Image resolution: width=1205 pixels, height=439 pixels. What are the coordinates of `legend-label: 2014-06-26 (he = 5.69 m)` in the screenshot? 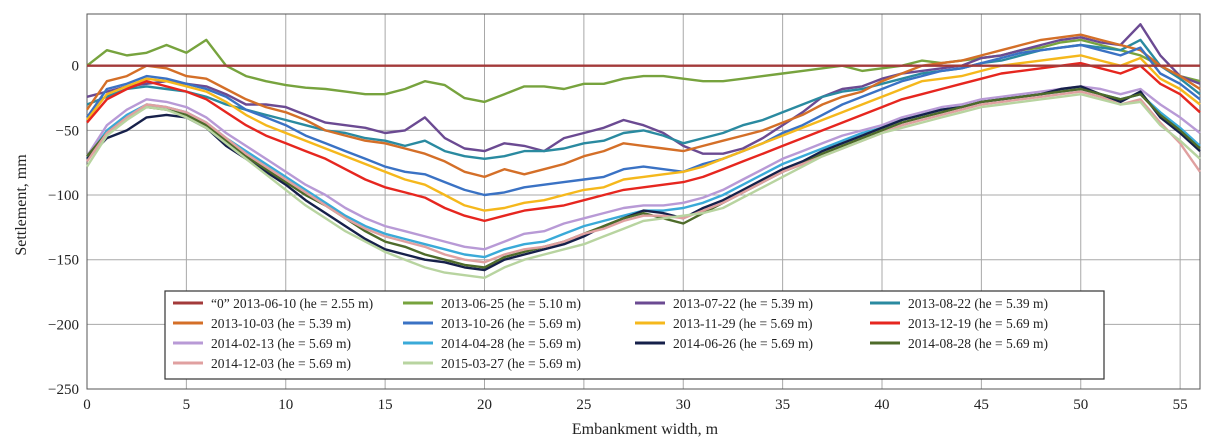 It's located at (743, 343).